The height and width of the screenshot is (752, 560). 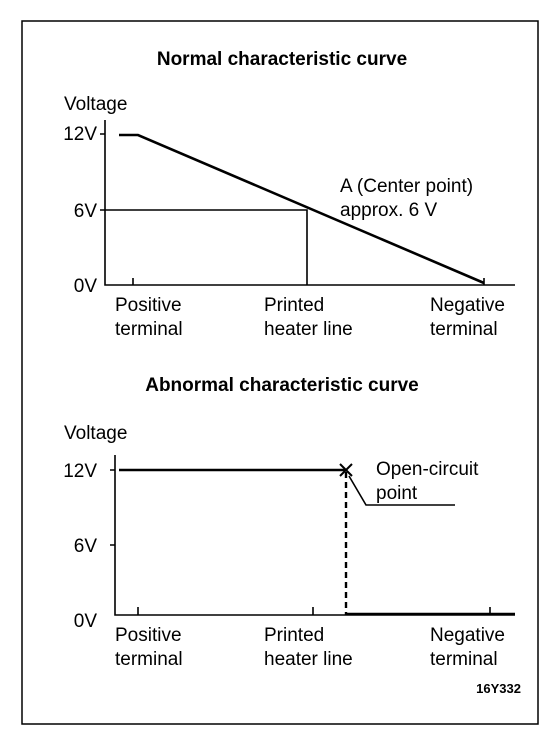 What do you see at coordinates (282, 385) in the screenshot?
I see `panel-title: Abnormal characteristic curve` at bounding box center [282, 385].